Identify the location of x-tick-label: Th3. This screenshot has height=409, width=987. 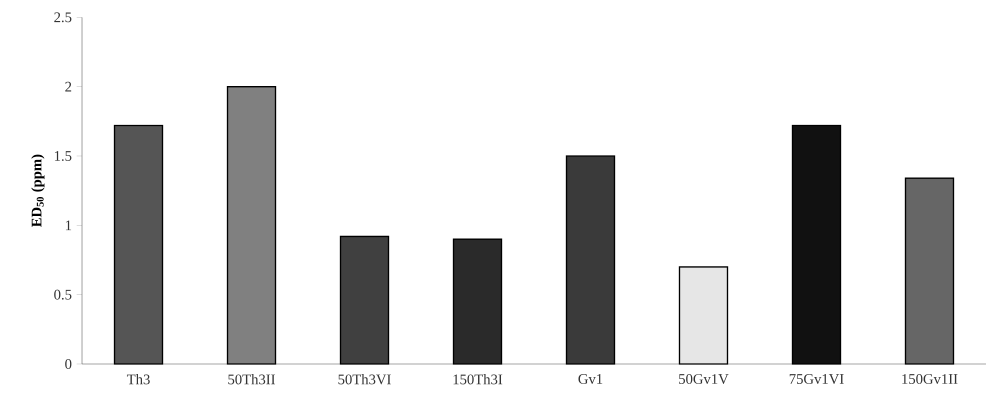
(138, 379).